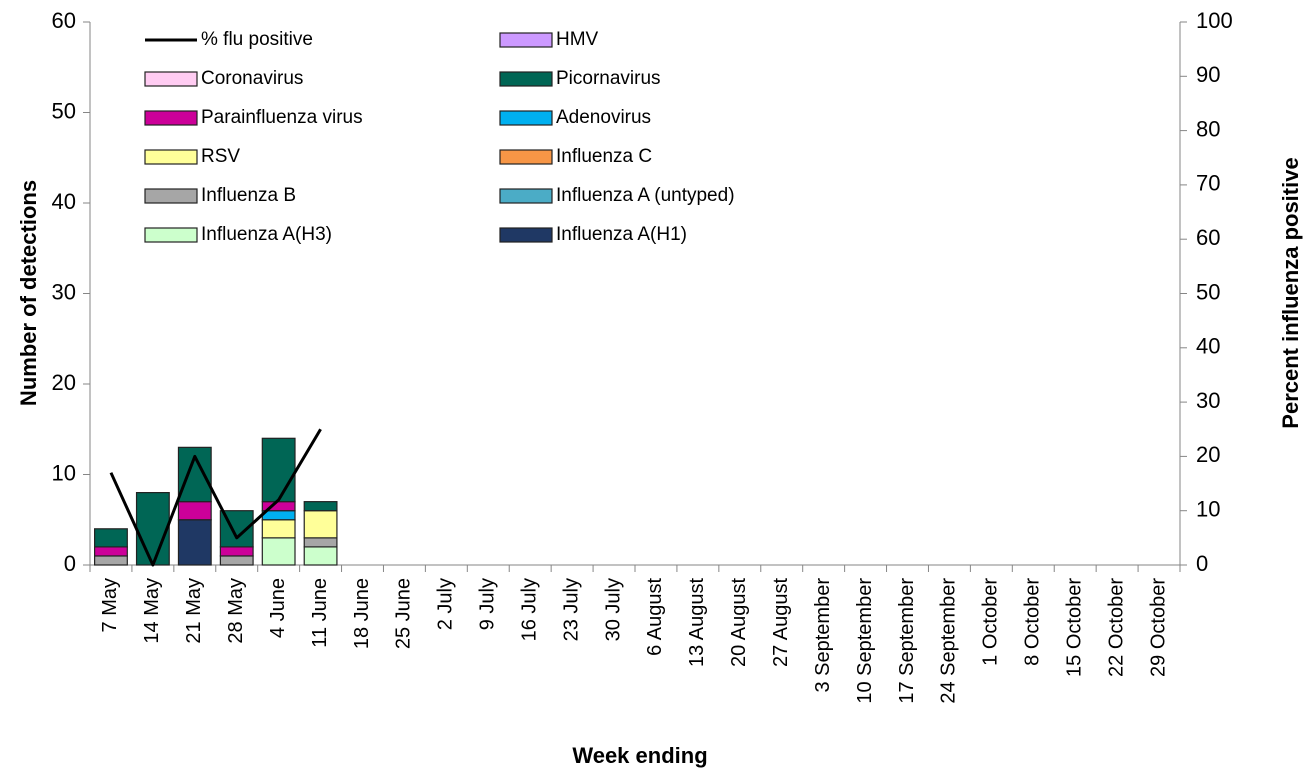 This screenshot has width=1316, height=771. Describe the element at coordinates (781, 622) in the screenshot. I see `x-tick-label: 27 August` at that location.